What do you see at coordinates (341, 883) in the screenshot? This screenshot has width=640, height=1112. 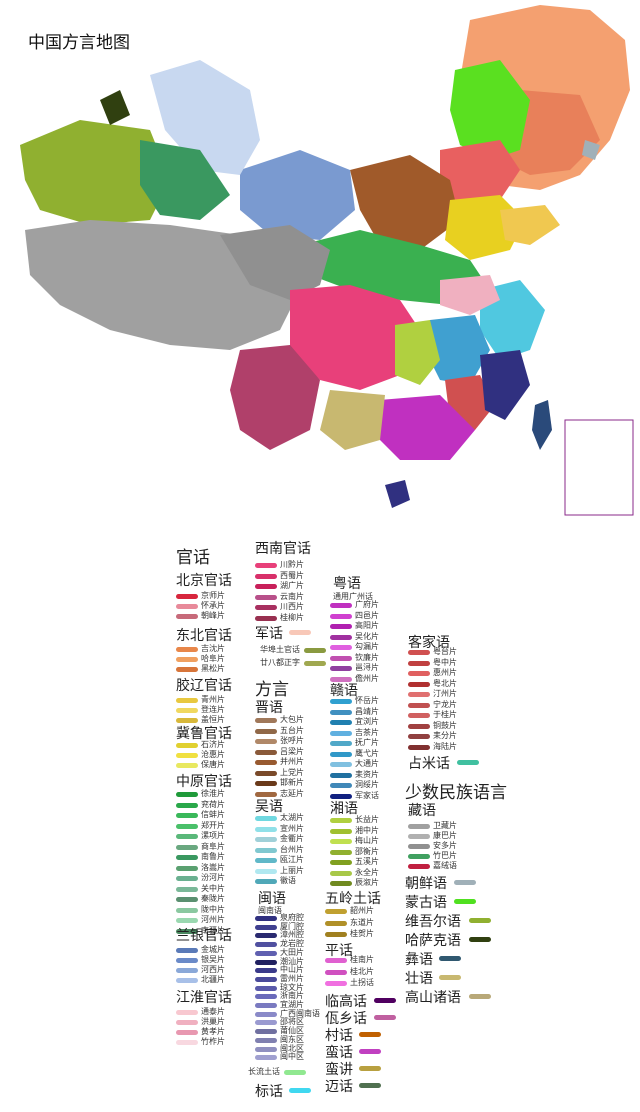 I see `legend-xiang-item-6-swatch` at bounding box center [341, 883].